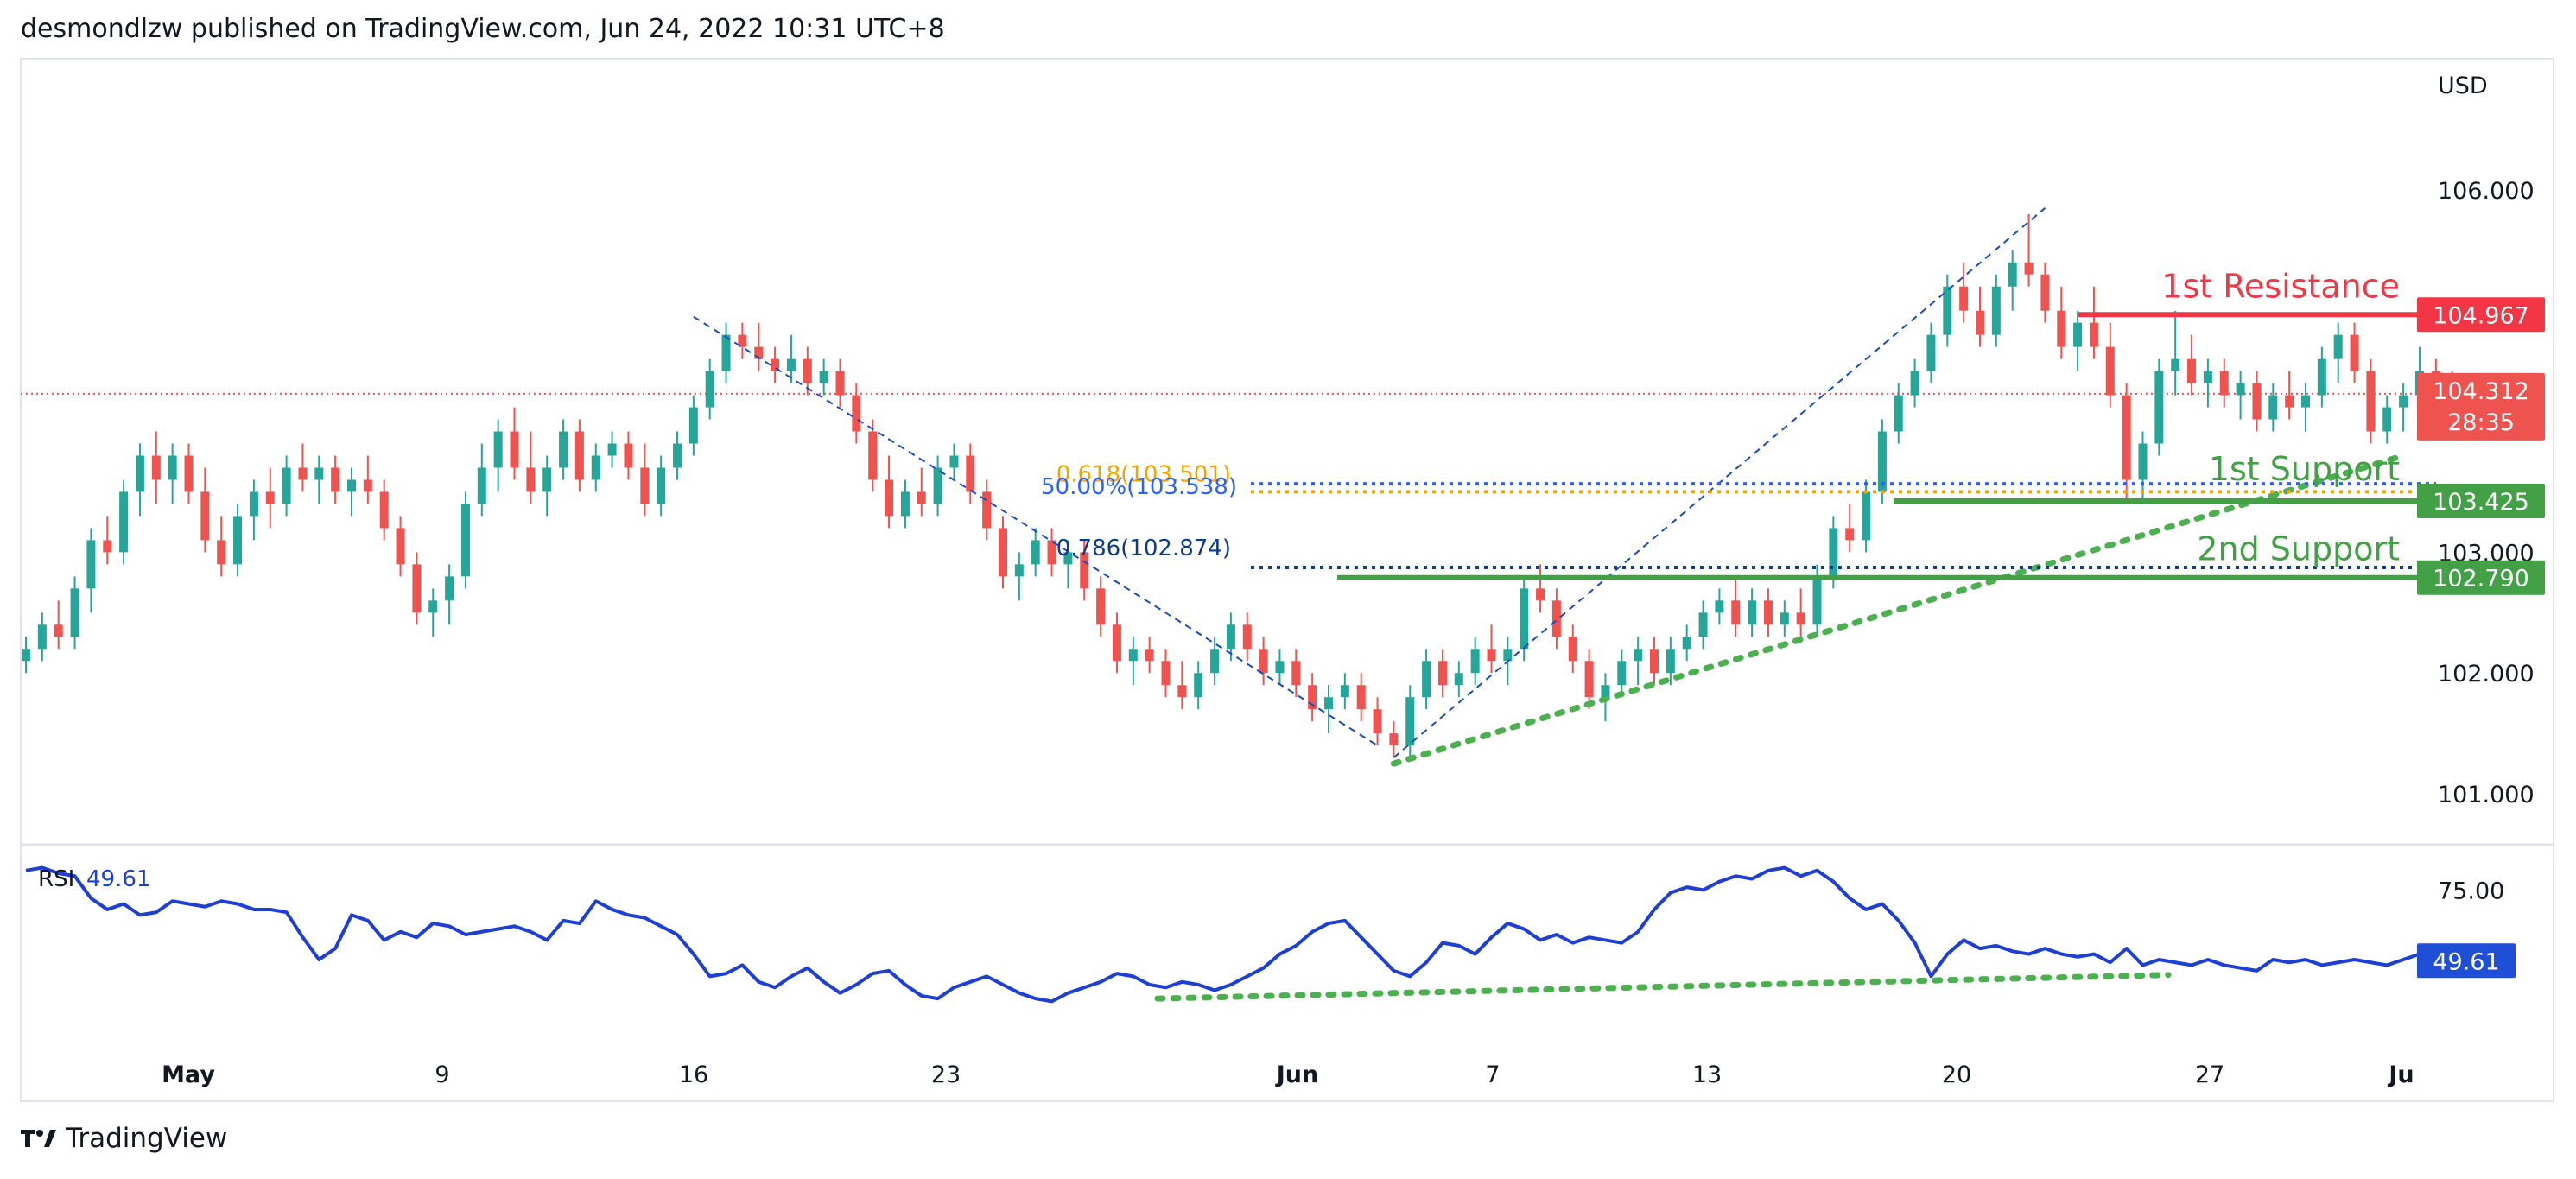  What do you see at coordinates (2280, 286) in the screenshot?
I see `level-name-0: 1st Resistance` at bounding box center [2280, 286].